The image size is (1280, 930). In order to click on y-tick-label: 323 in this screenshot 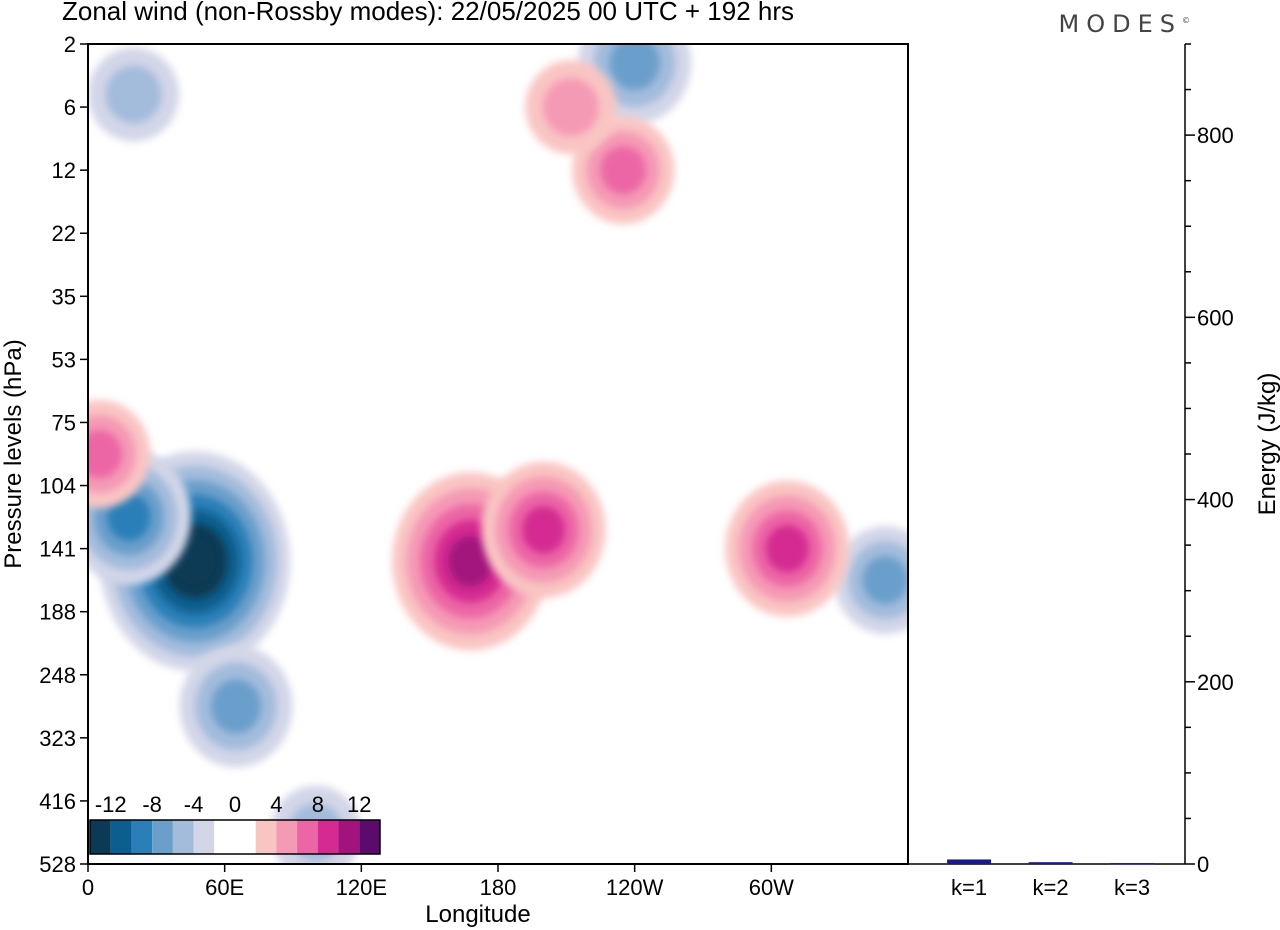, I will do `click(57, 738)`.